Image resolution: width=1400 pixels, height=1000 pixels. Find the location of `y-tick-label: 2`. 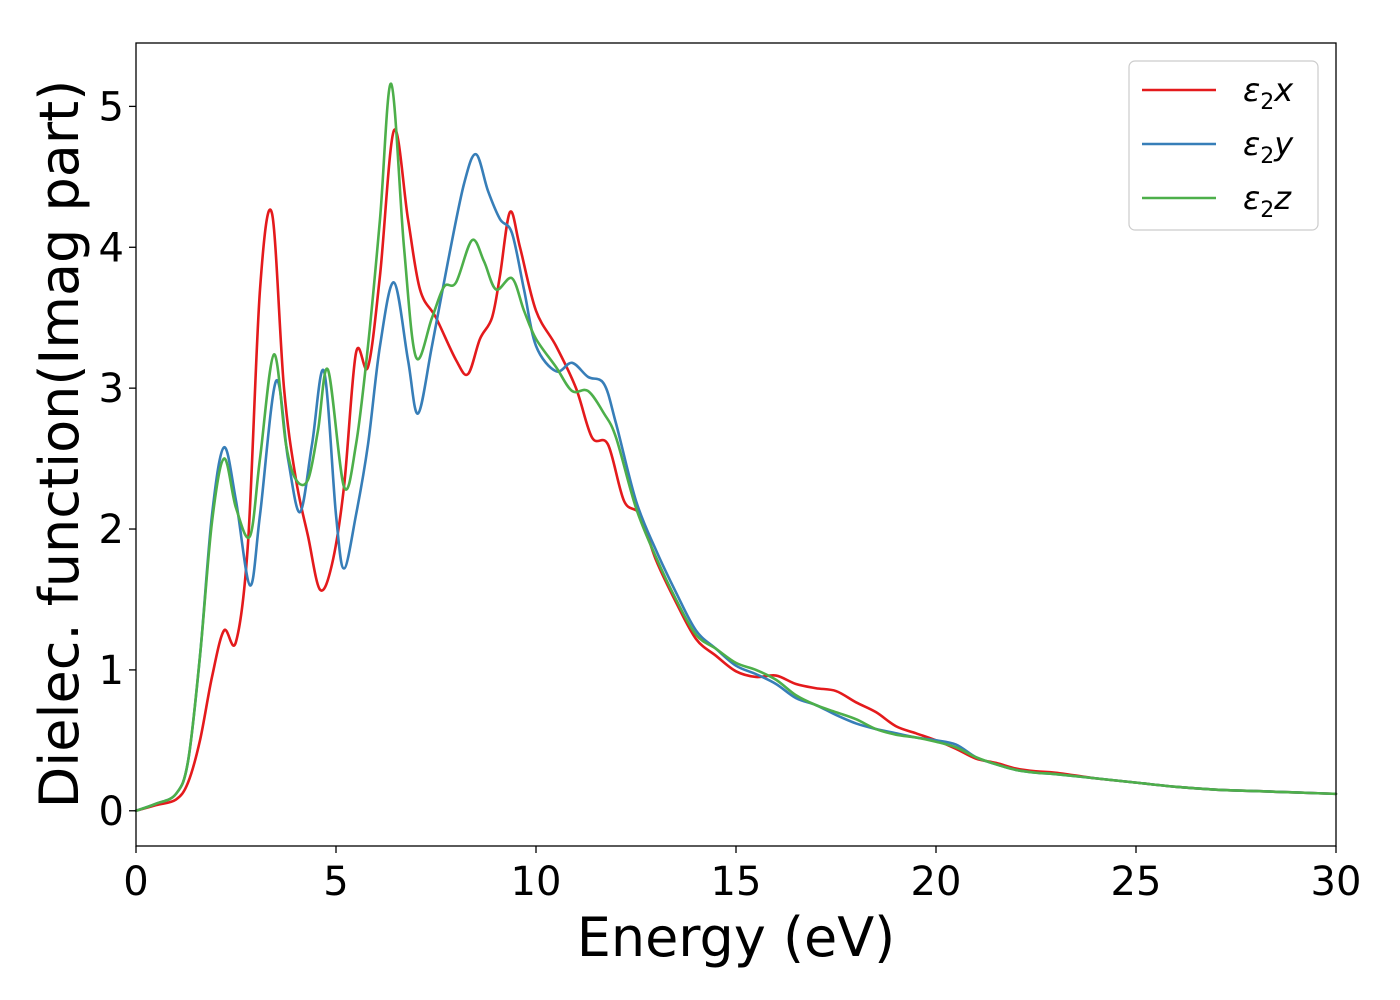

y-tick-label: 2 is located at coordinates (111, 530).